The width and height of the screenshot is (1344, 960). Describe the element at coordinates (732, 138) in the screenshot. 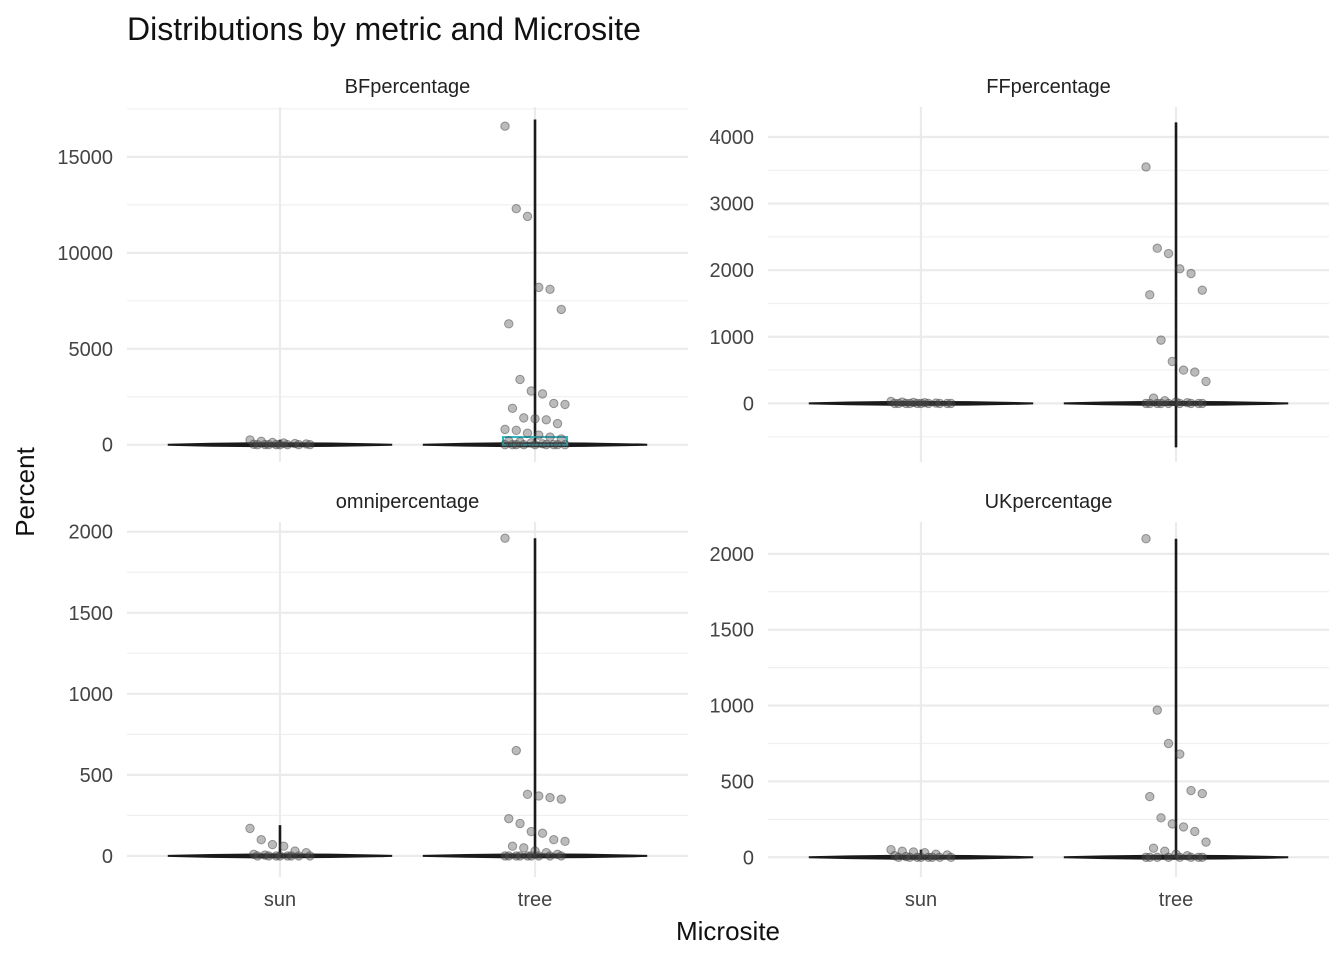

I see `y-tick-label: 4000` at that location.